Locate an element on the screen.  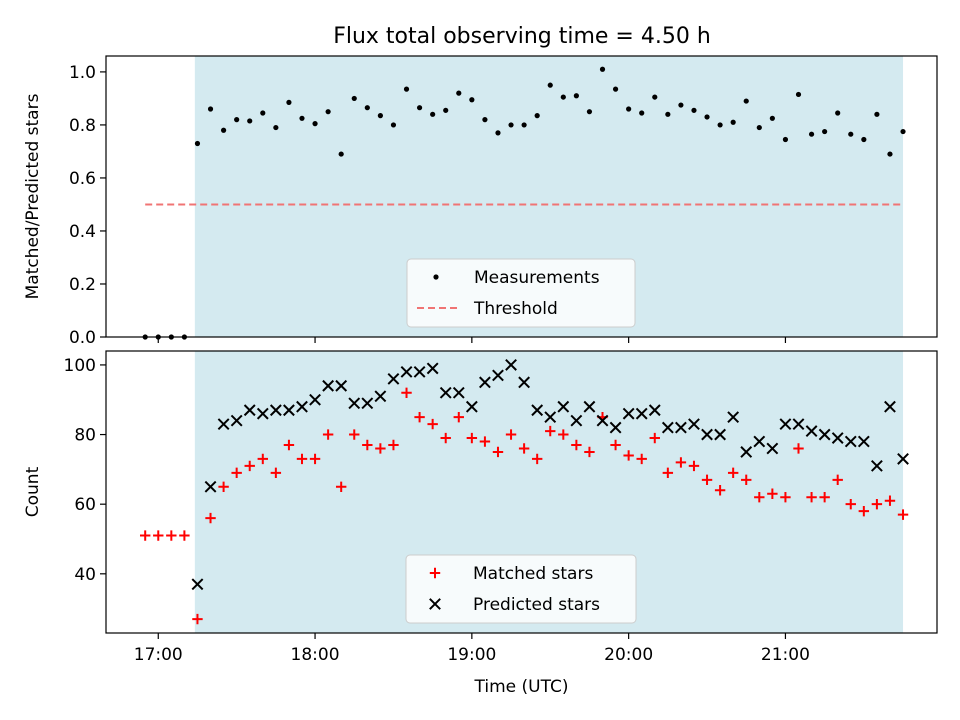
bottom-legend: Matched stars Predicted stars is located at coordinates (521, 589).